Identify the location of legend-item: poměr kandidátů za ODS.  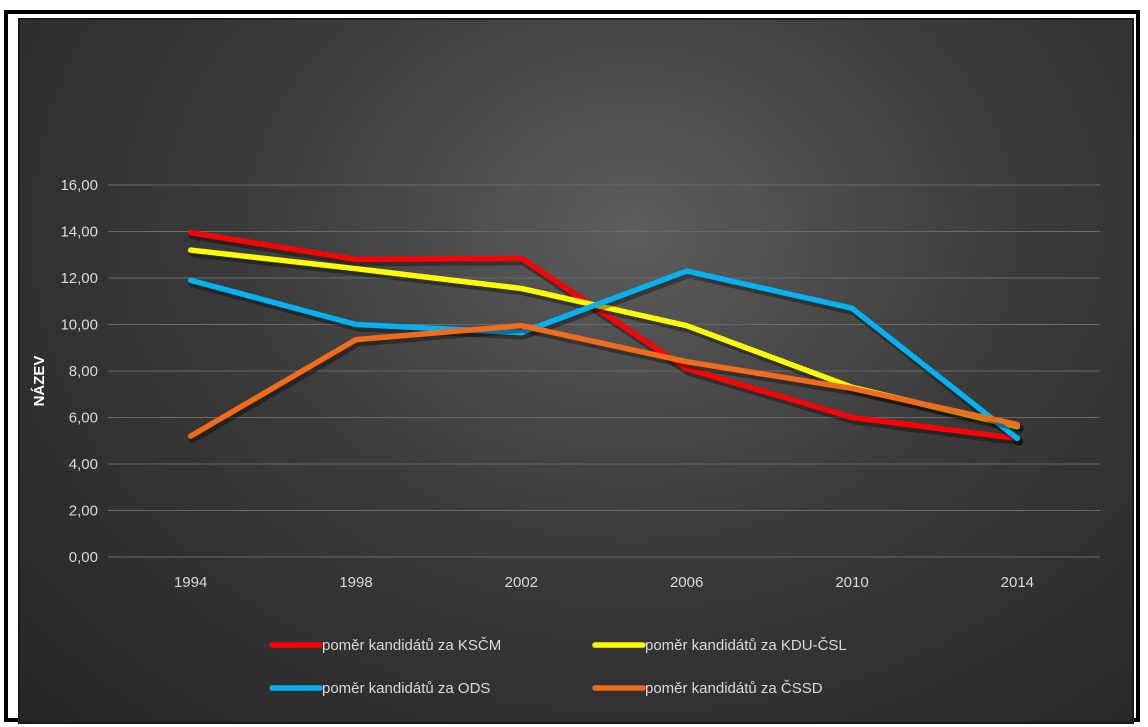
(379, 688).